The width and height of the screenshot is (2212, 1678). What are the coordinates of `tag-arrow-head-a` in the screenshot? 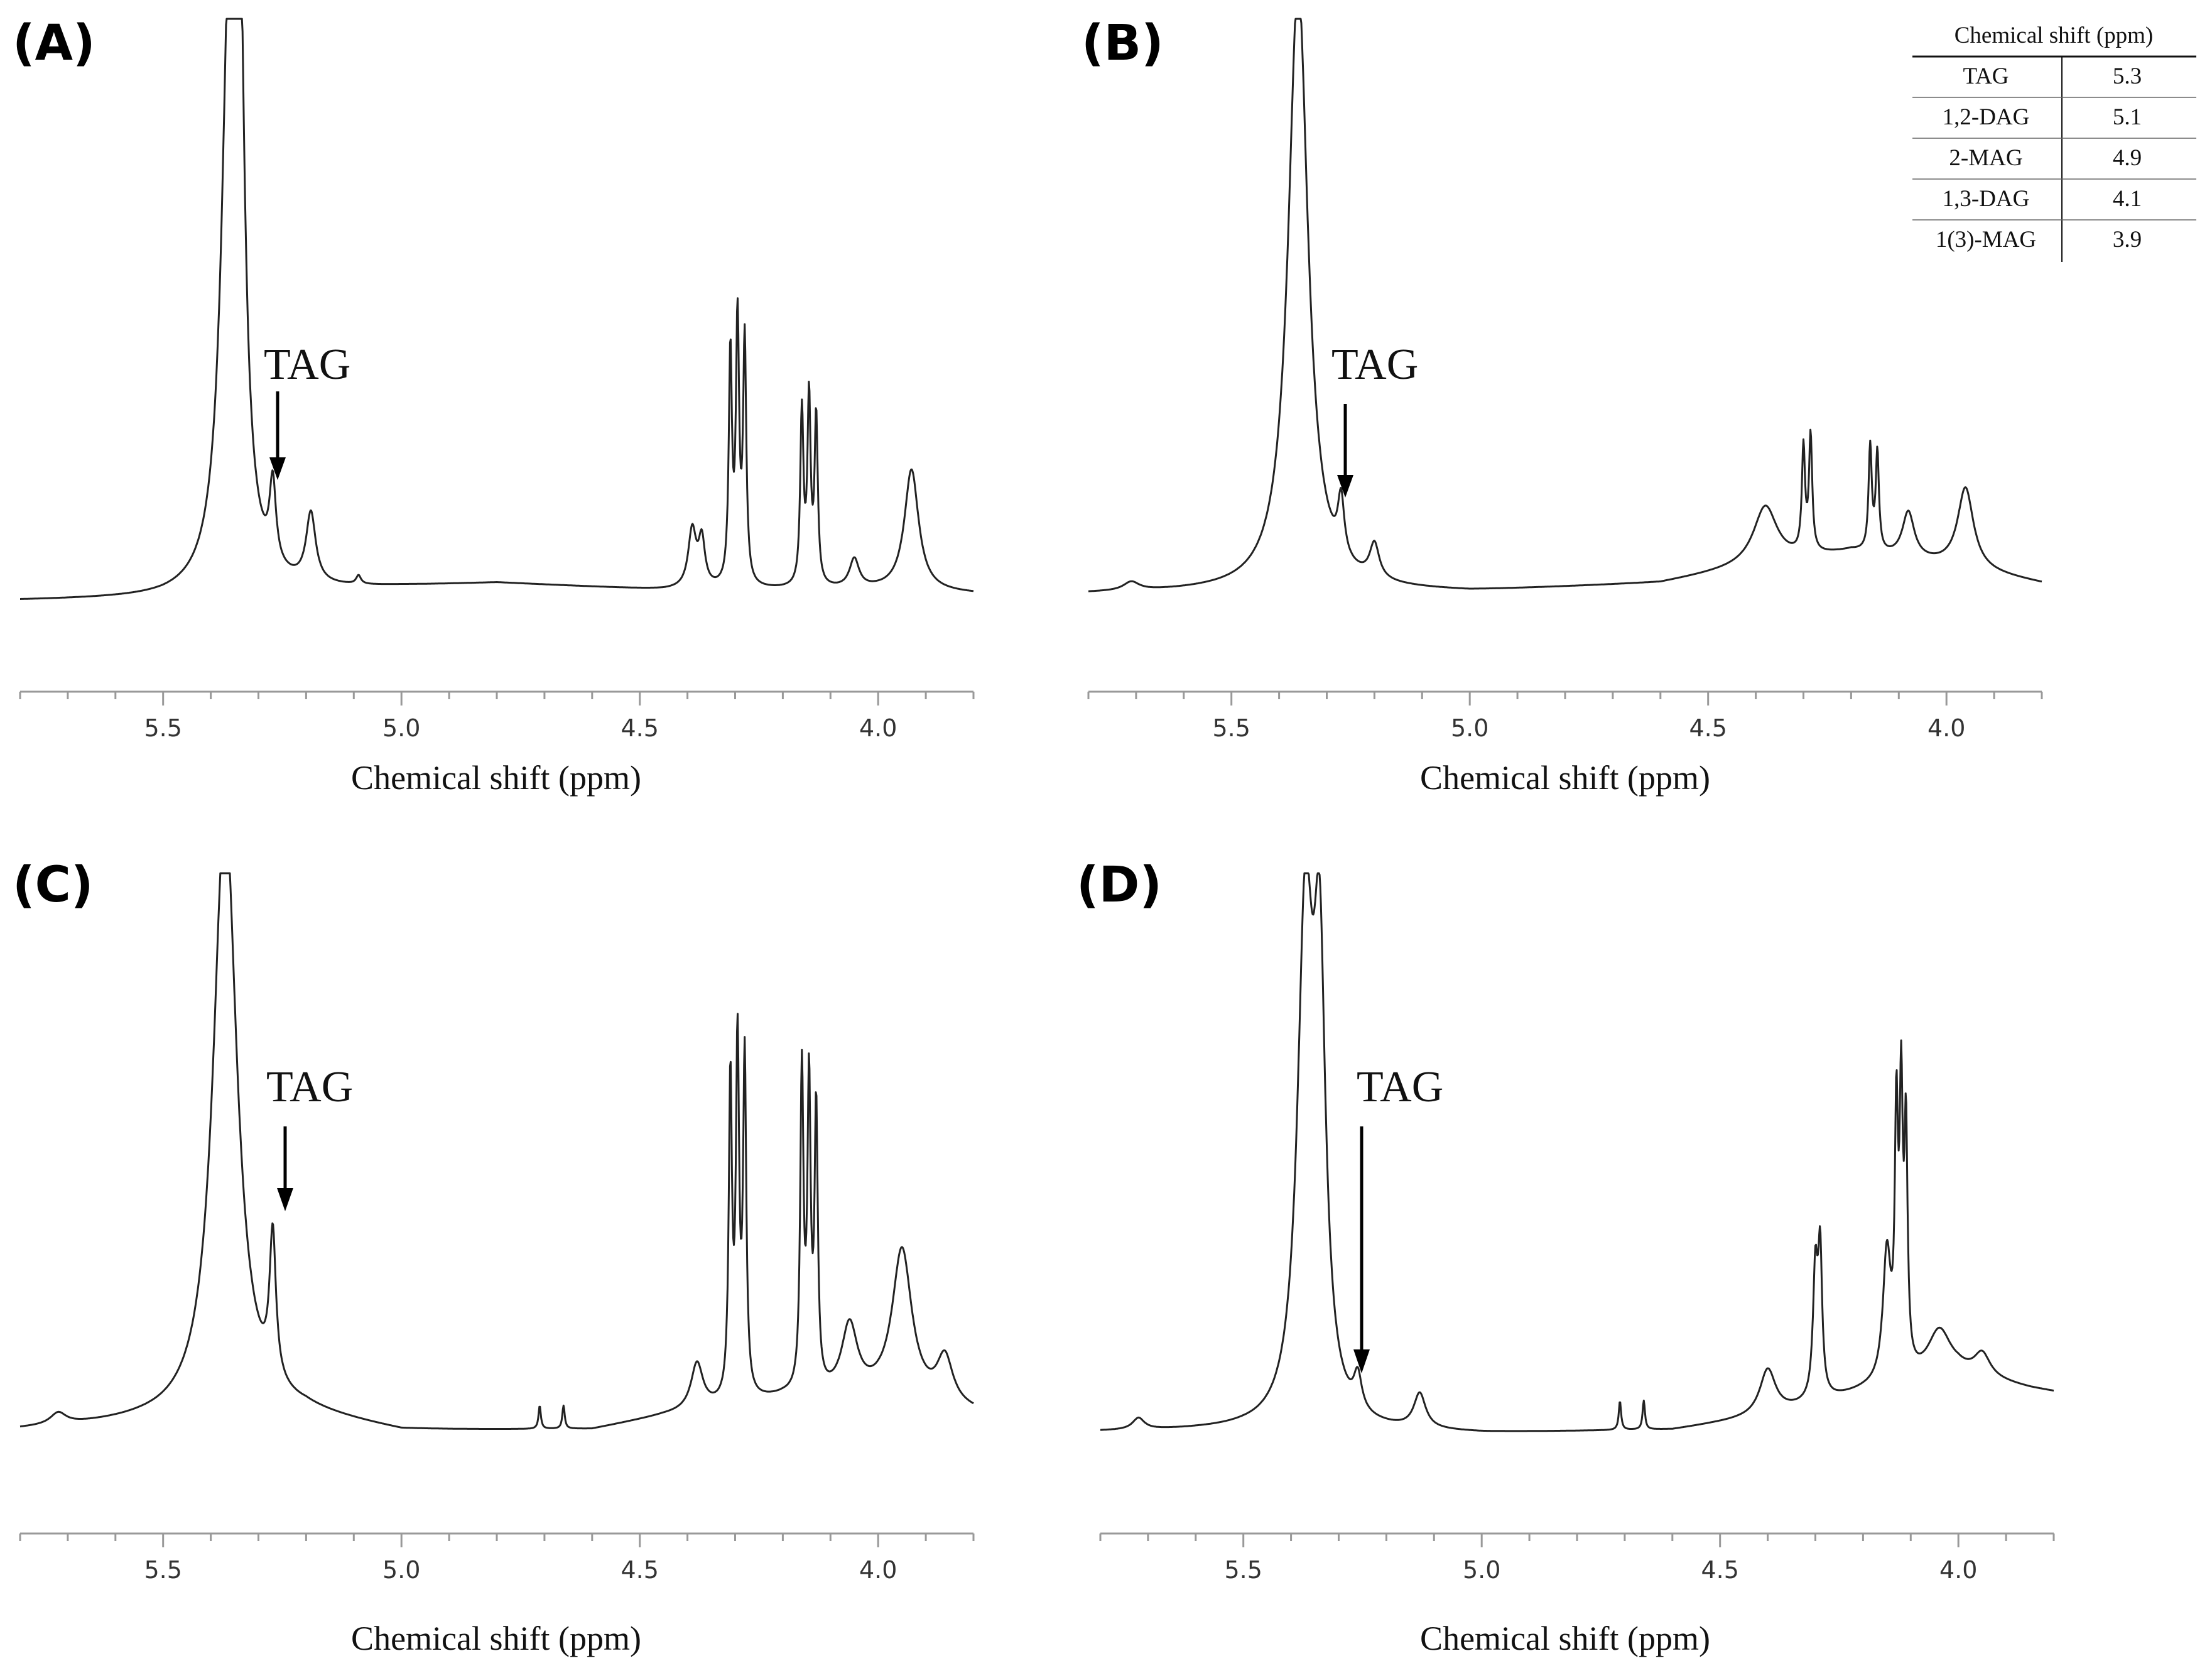 It's located at (277, 468).